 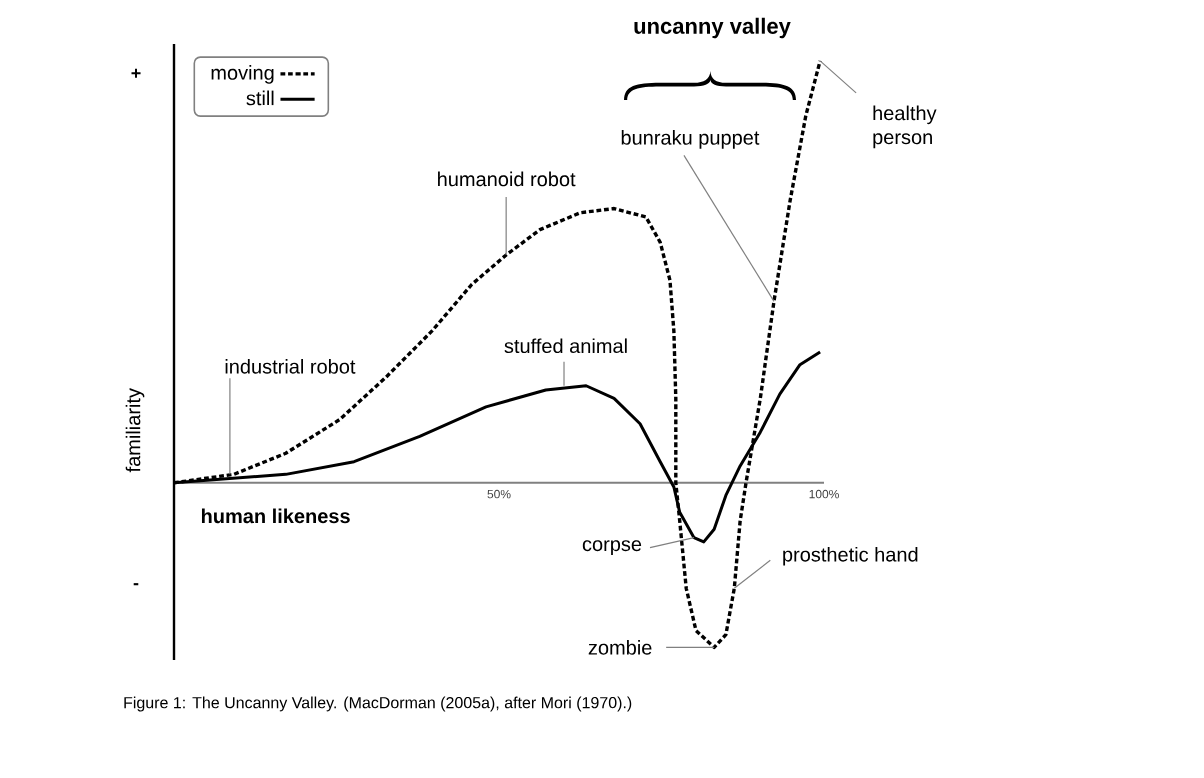 What do you see at coordinates (850, 556) in the screenshot?
I see `annotation: prosthetic hand` at bounding box center [850, 556].